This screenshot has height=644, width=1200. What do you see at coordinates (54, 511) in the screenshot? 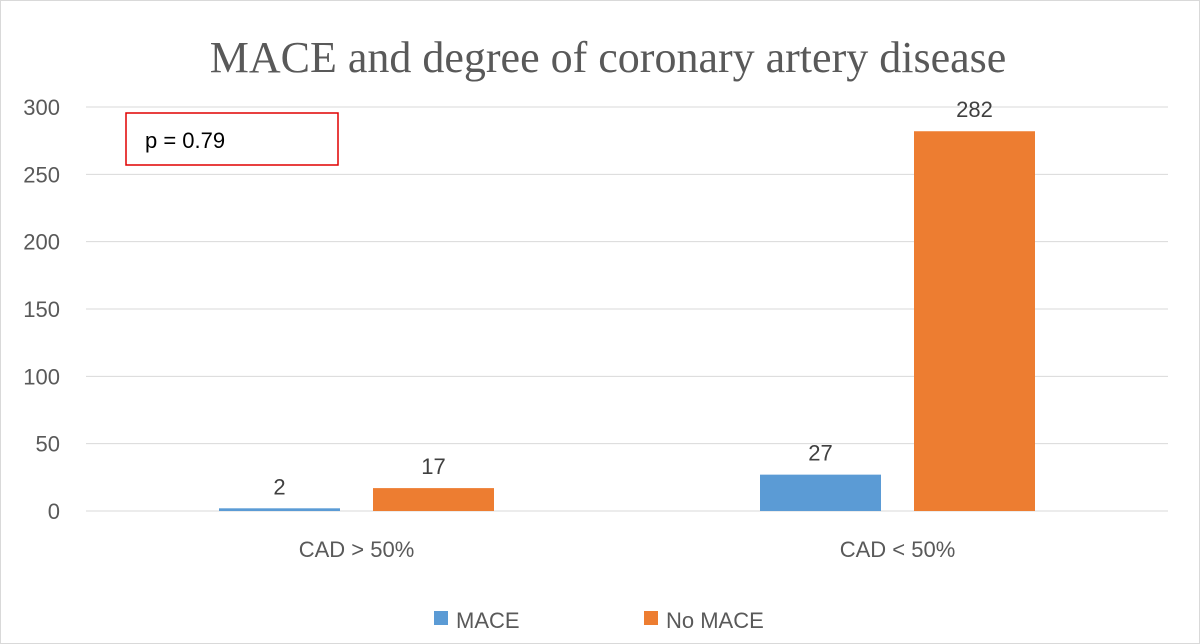
I see `y-tick-label: 0` at bounding box center [54, 511].